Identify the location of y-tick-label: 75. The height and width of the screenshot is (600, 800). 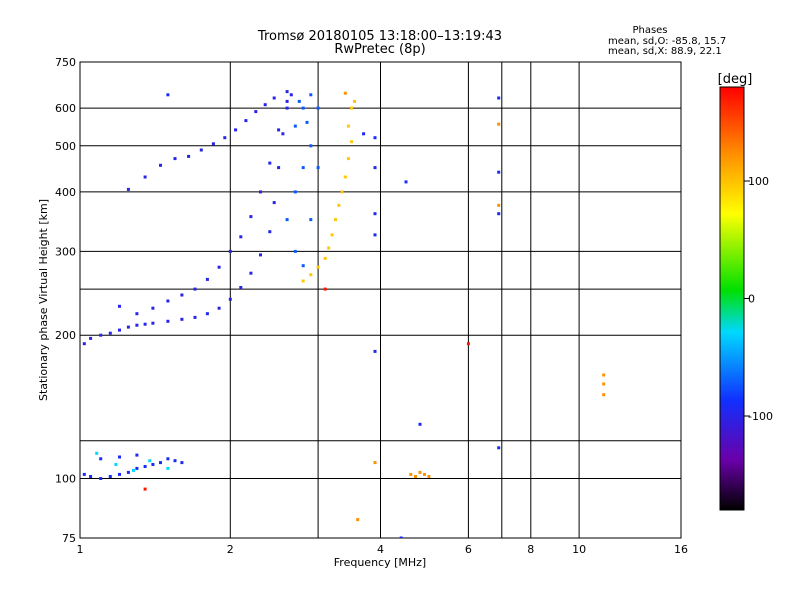
(69, 538).